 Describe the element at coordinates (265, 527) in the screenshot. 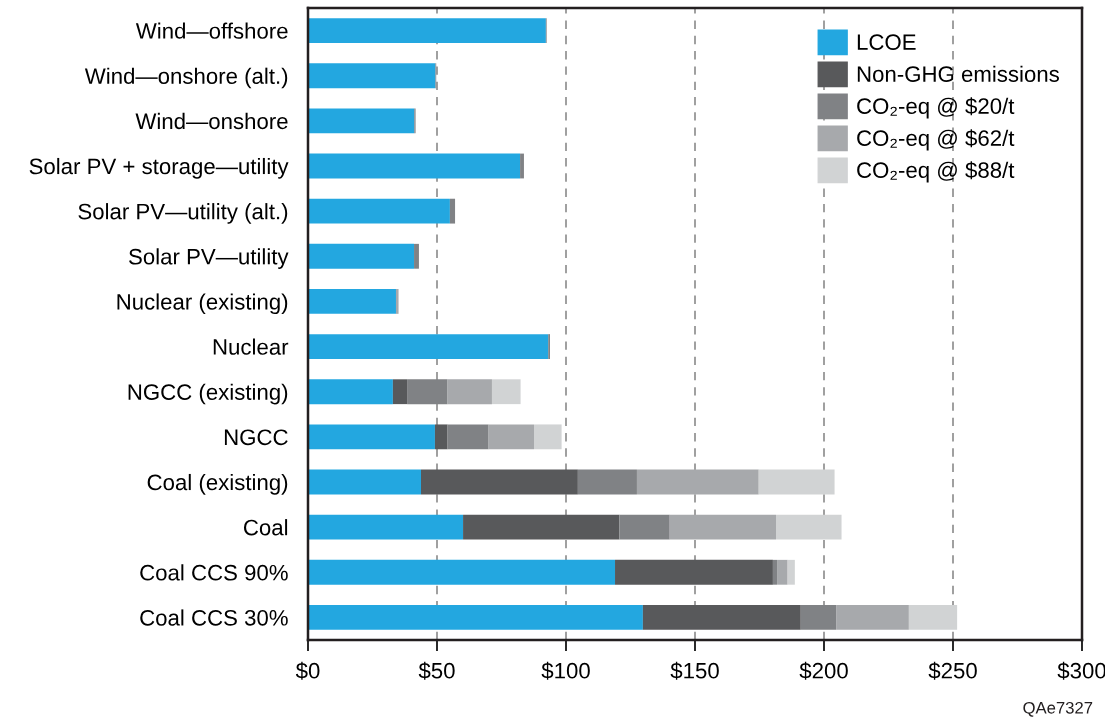

I see `y-tick-label: Coal` at that location.